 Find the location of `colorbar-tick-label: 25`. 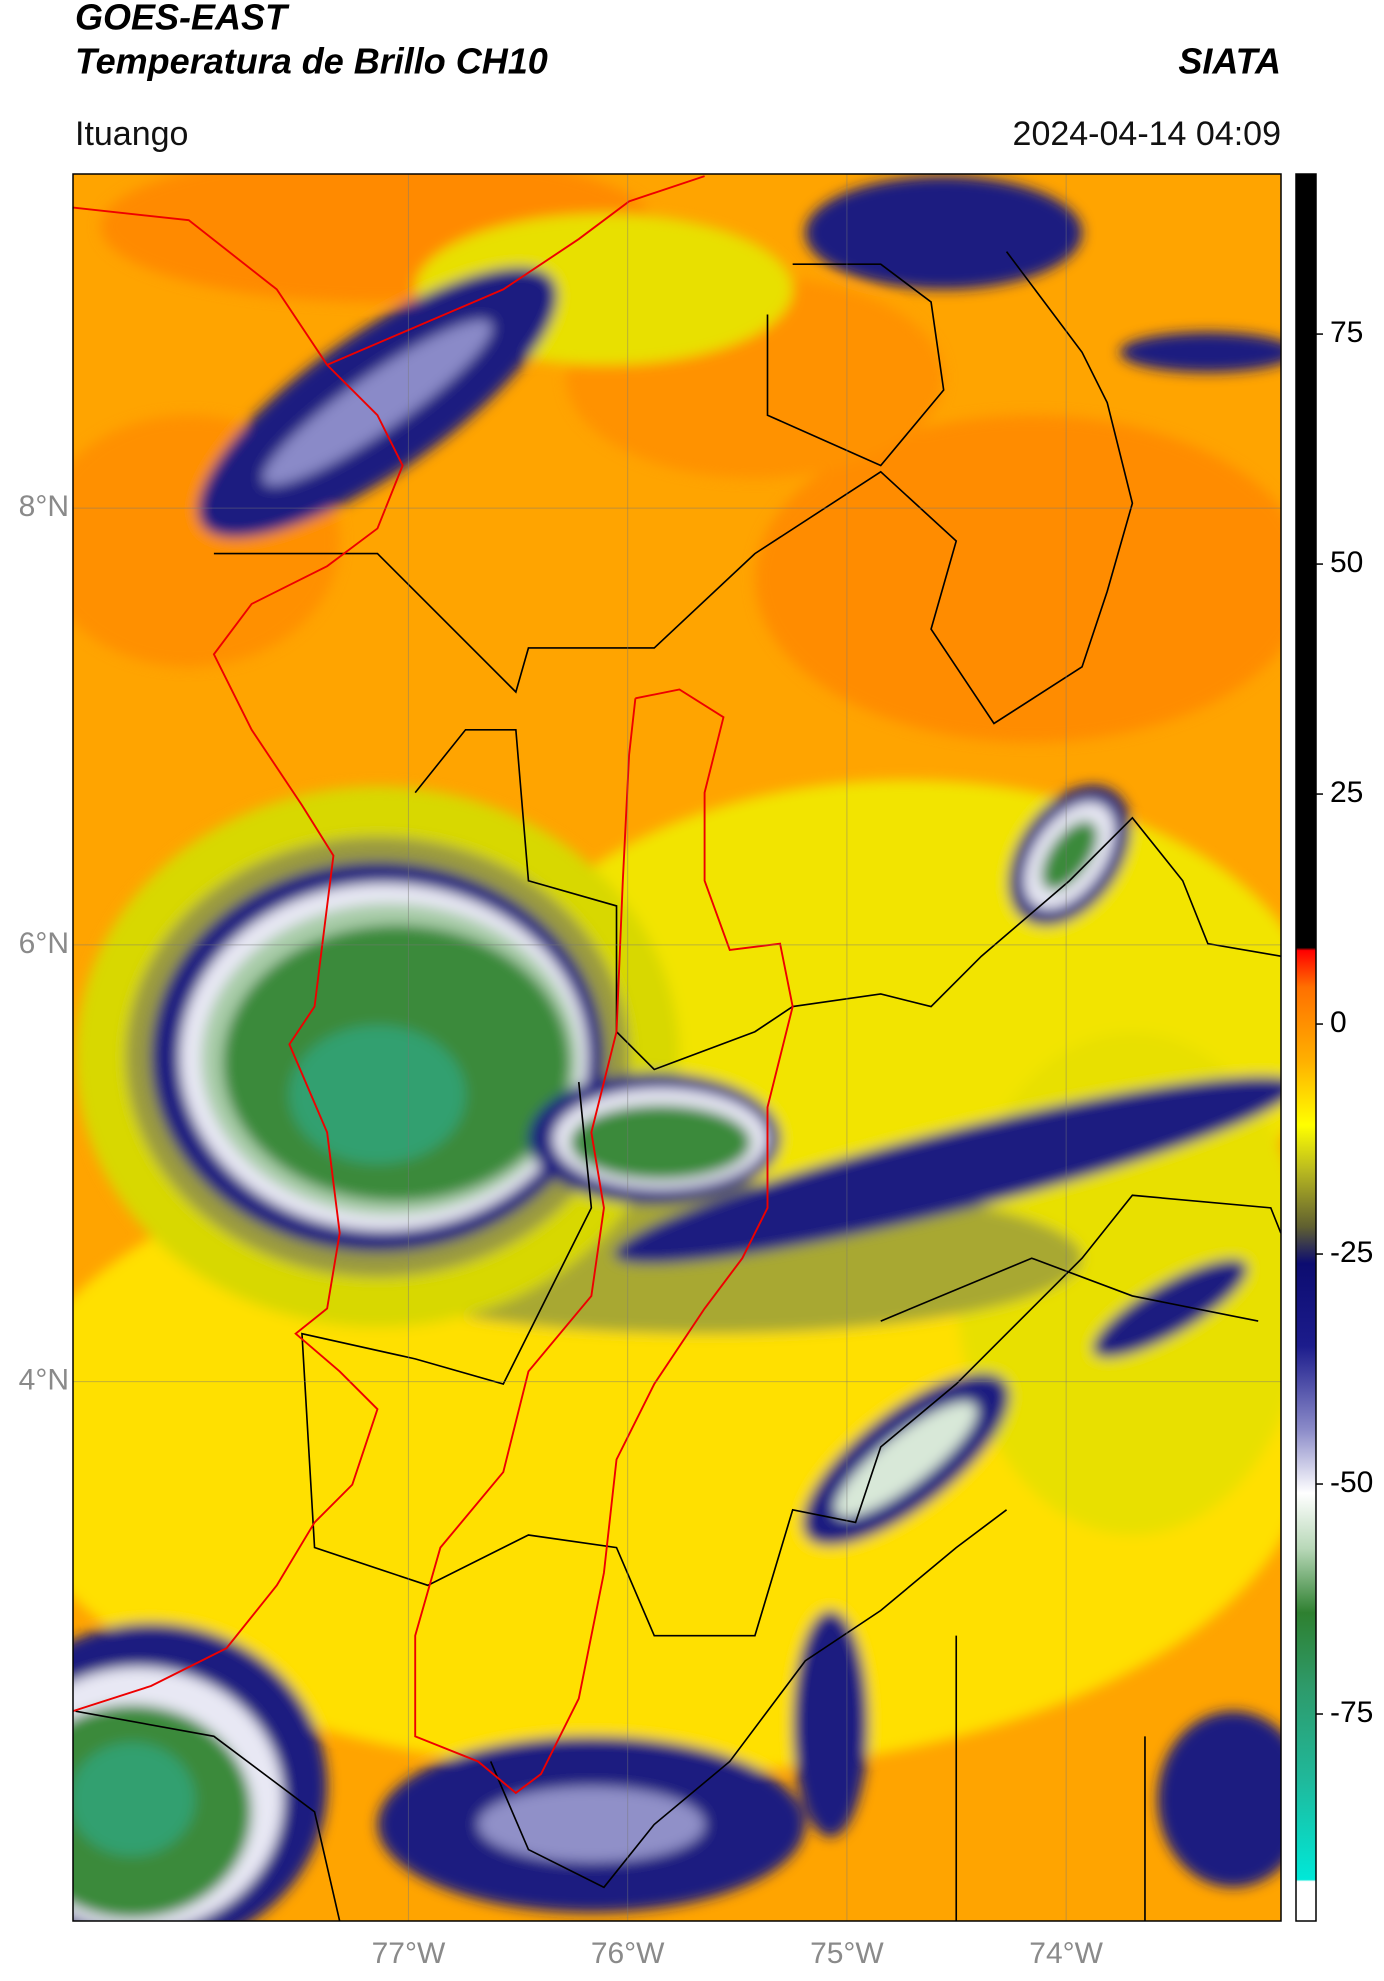

colorbar-tick-label: 25 is located at coordinates (1346, 792).